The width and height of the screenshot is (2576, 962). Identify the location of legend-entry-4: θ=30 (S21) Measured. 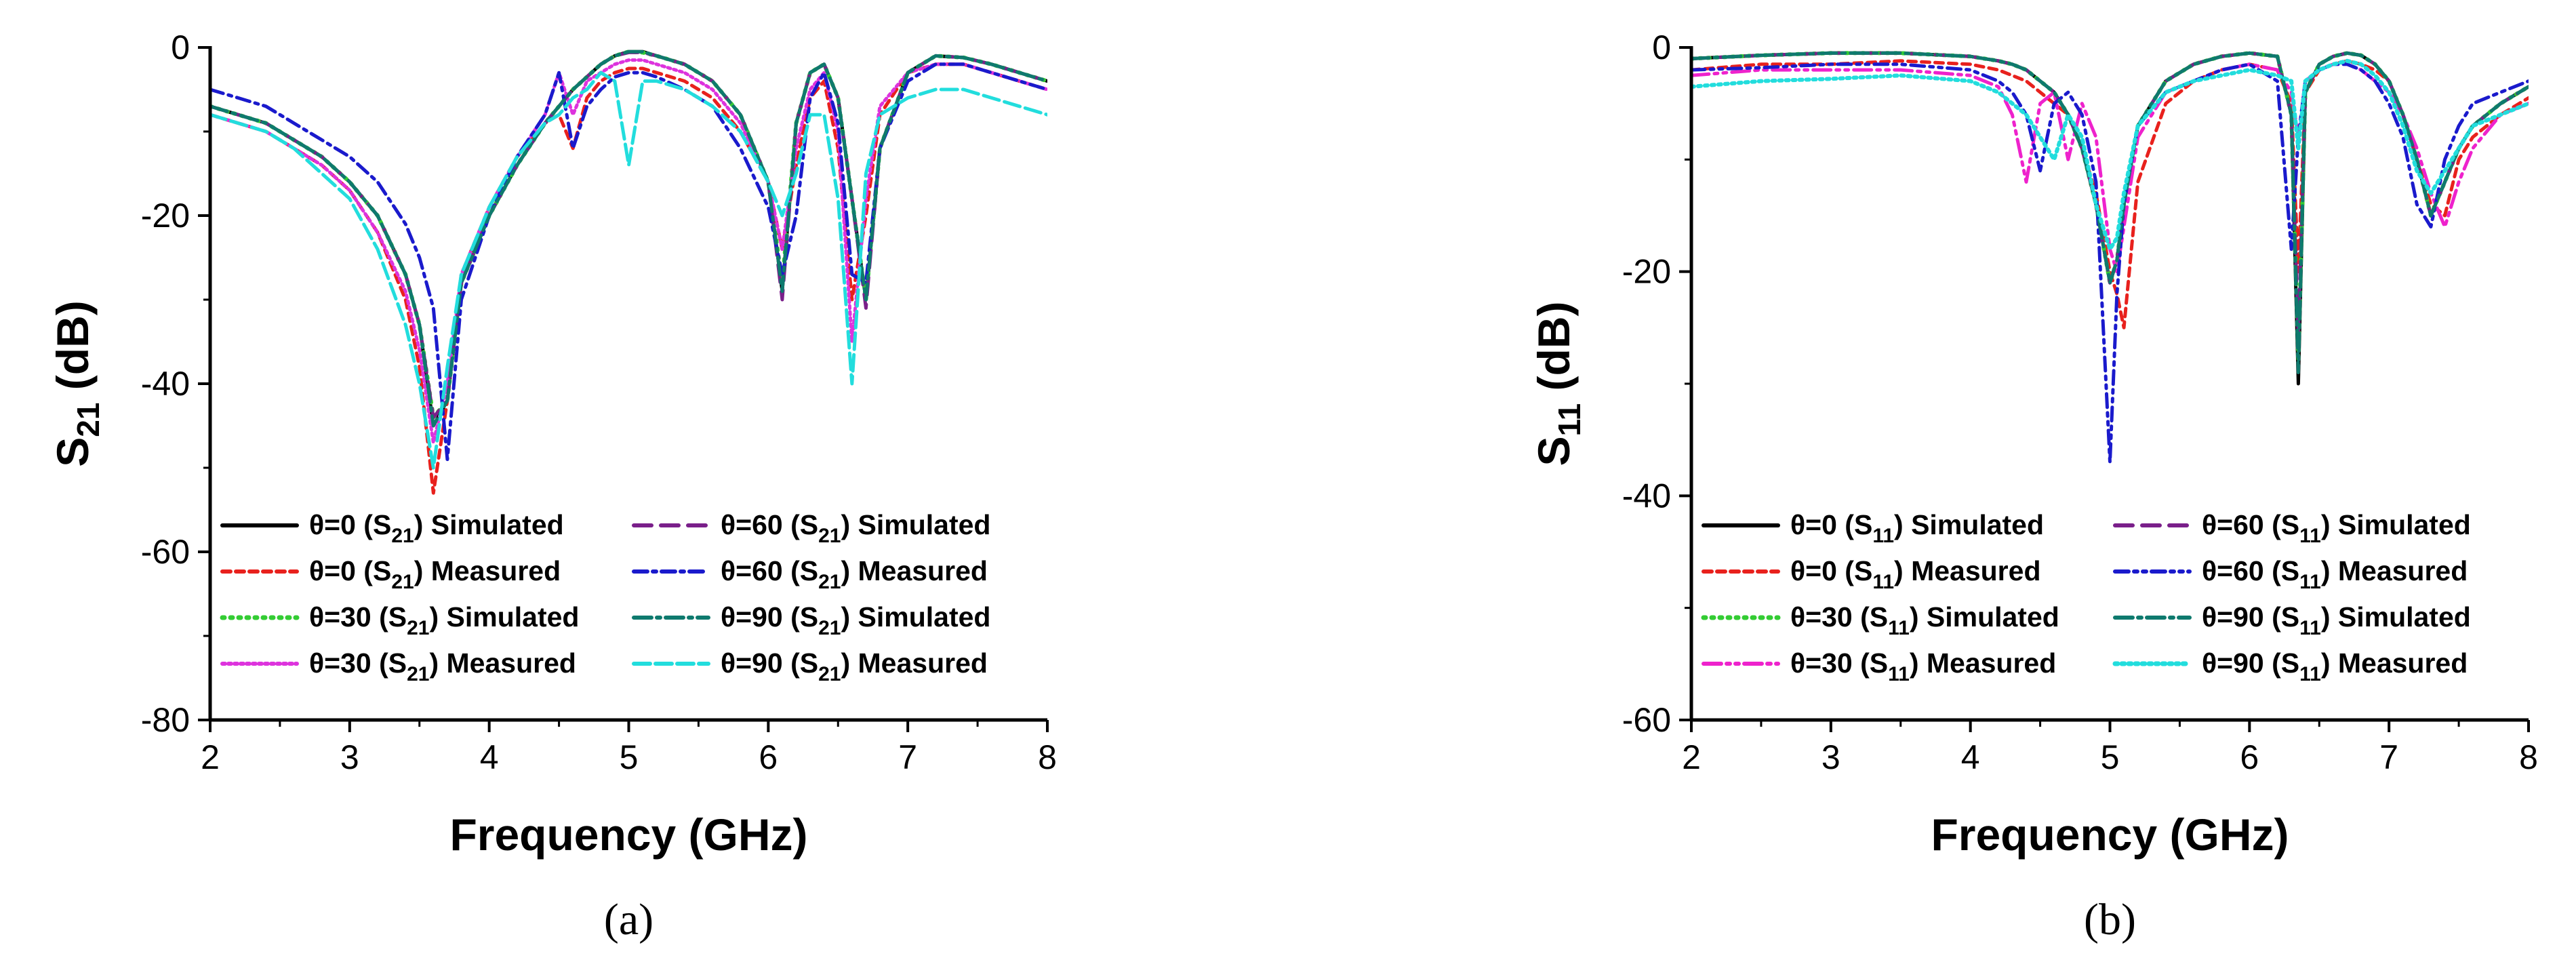
(442, 666).